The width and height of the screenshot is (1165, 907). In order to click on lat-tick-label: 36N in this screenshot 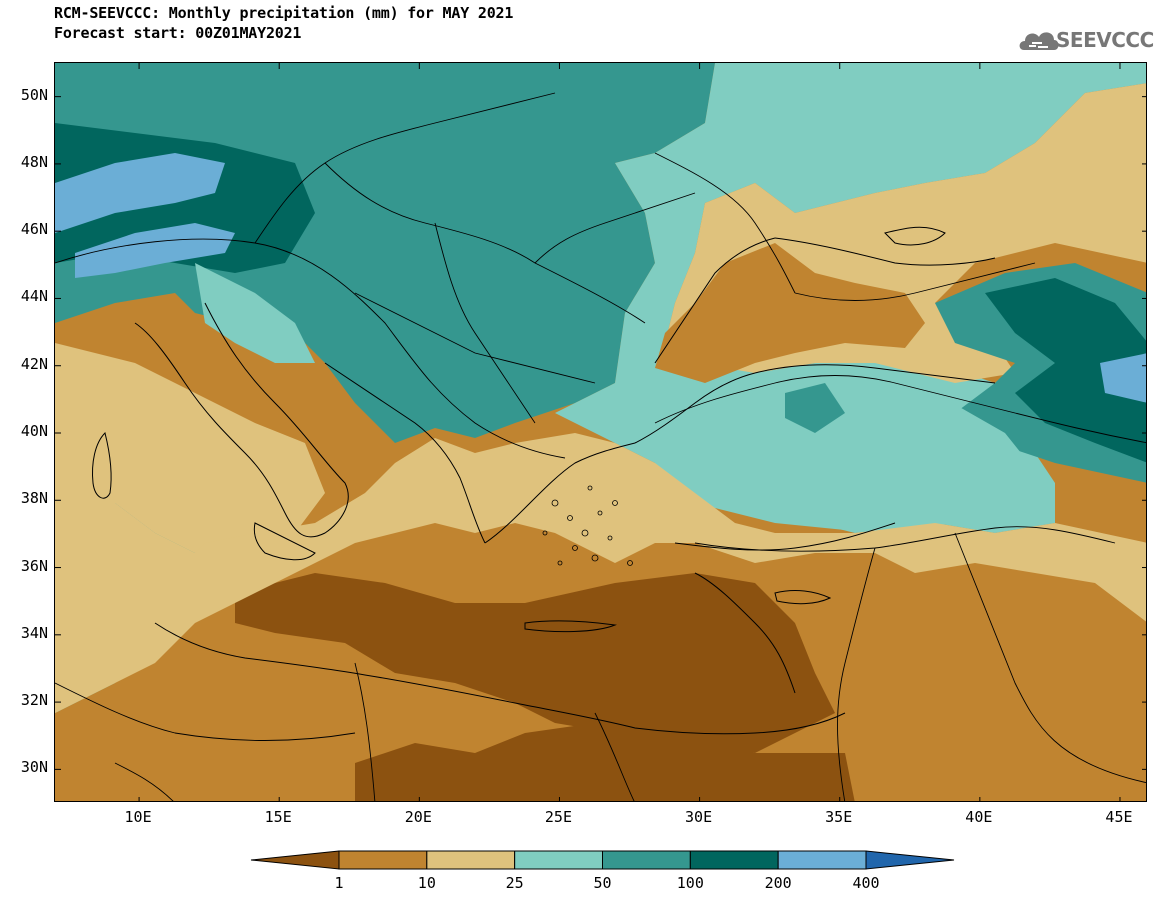, I will do `click(34, 565)`.